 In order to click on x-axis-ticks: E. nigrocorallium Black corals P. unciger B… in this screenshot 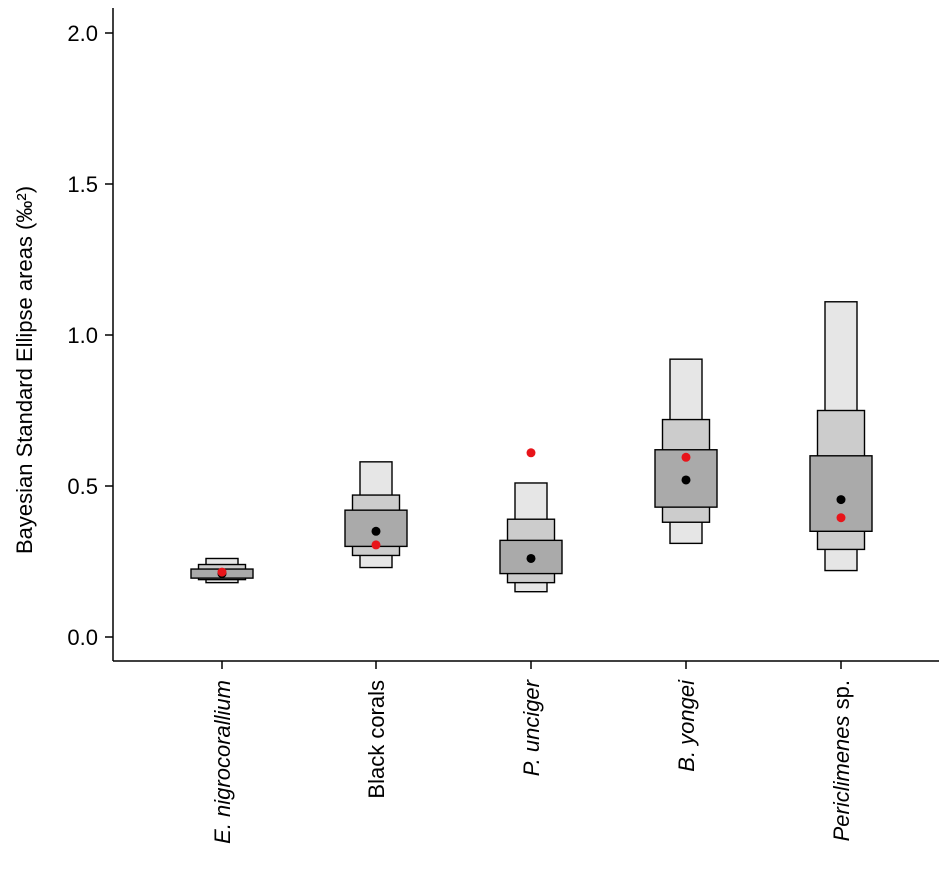, I will do `click(532, 752)`.